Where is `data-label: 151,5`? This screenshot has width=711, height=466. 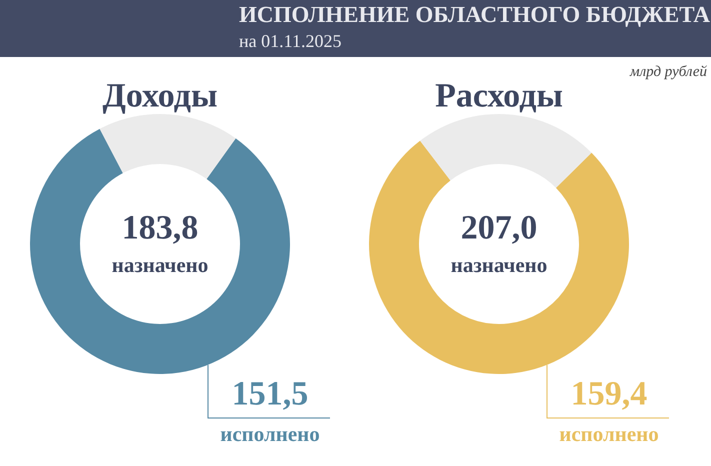
data-label: 151,5 is located at coordinates (270, 394).